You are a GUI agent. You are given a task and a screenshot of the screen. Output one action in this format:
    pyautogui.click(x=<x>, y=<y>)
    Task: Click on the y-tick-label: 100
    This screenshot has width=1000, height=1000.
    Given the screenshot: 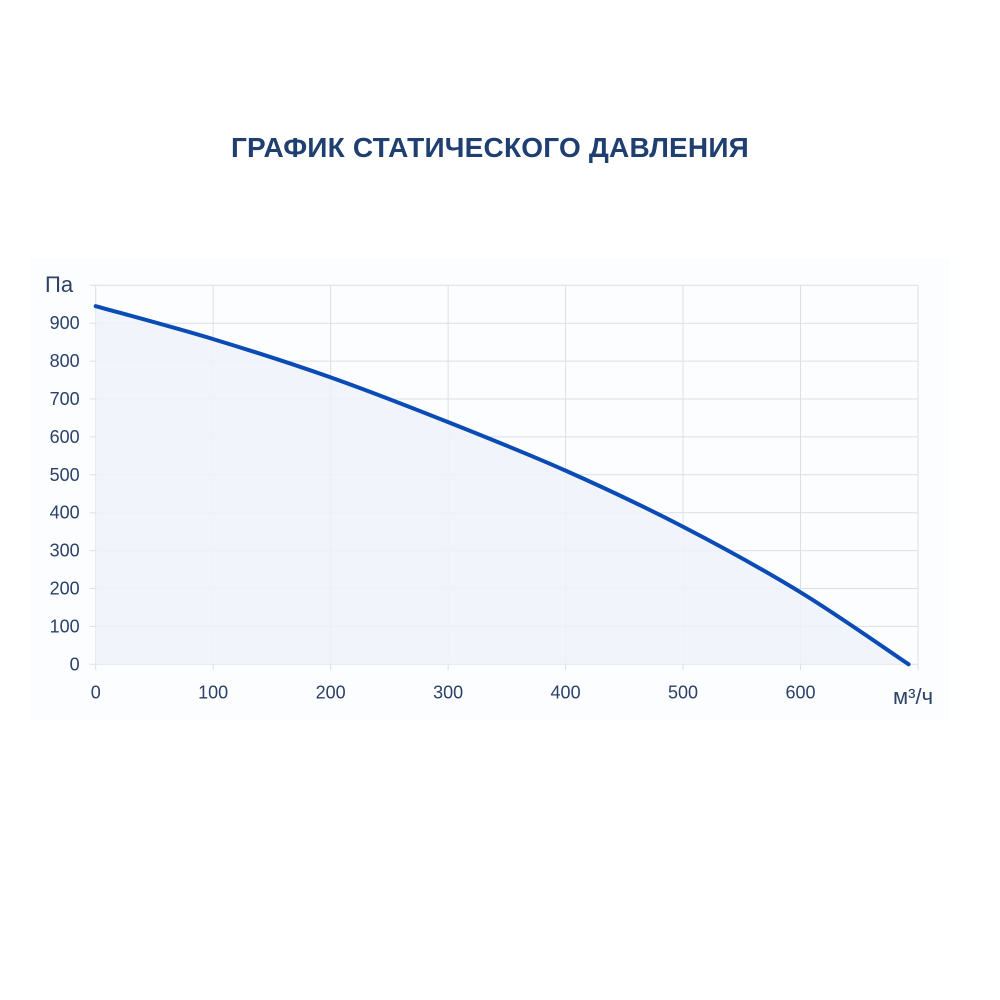 What is the action you would take?
    pyautogui.click(x=65, y=626)
    